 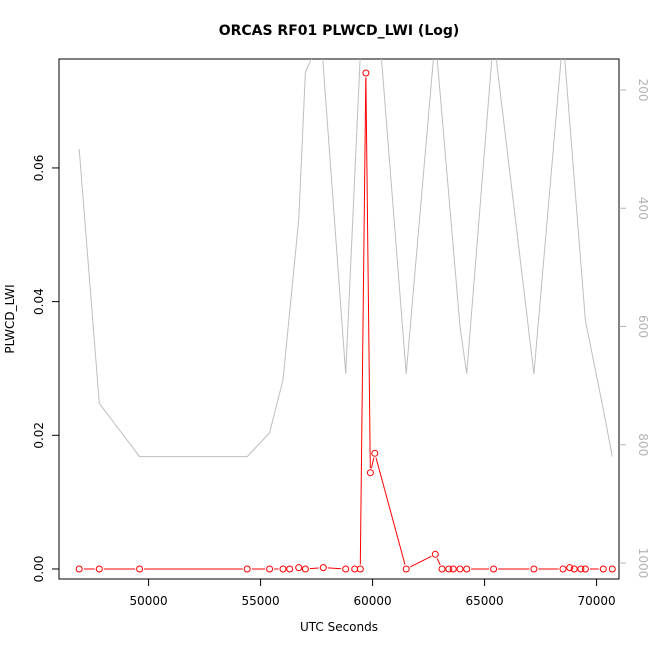 What do you see at coordinates (643, 326) in the screenshot?
I see `y2-tick-label: 600` at bounding box center [643, 326].